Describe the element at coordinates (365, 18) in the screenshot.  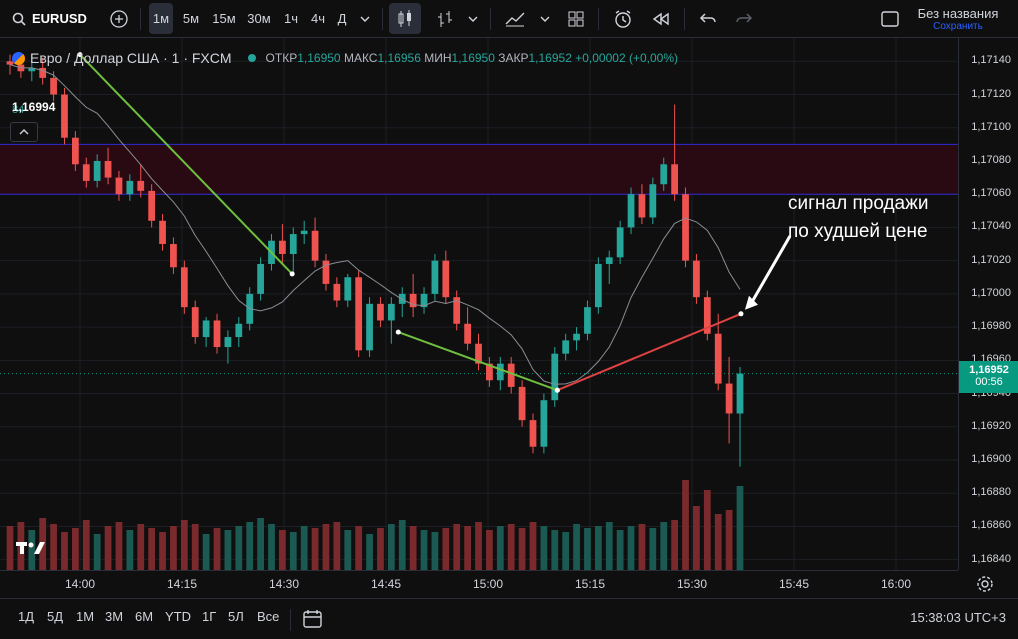
I see `intervals-dropdown` at that location.